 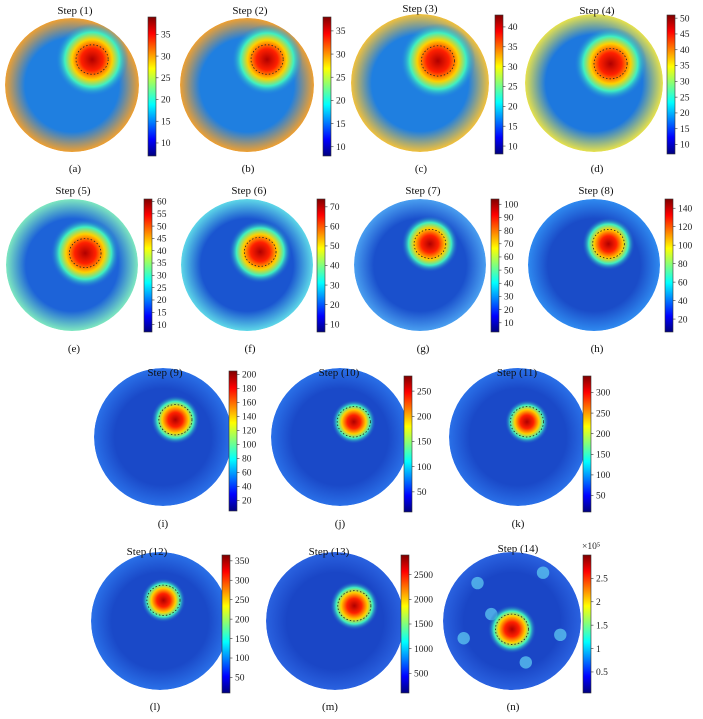 What do you see at coordinates (518, 549) in the screenshot?
I see `panel-title: Step (14)` at bounding box center [518, 549].